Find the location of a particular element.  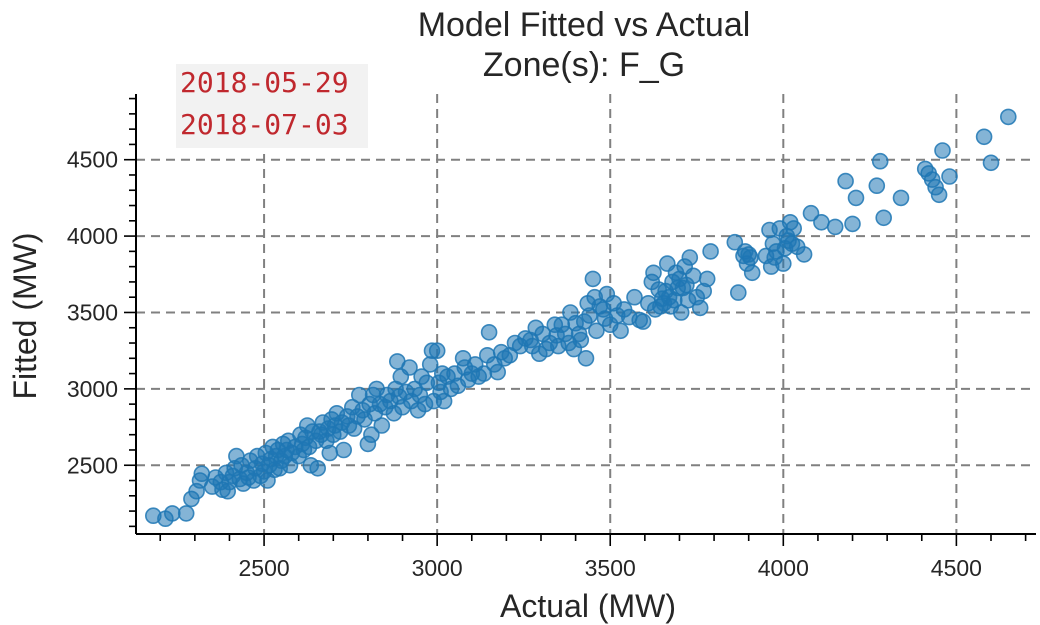

y-tick-label: 4000 is located at coordinates (92, 236).